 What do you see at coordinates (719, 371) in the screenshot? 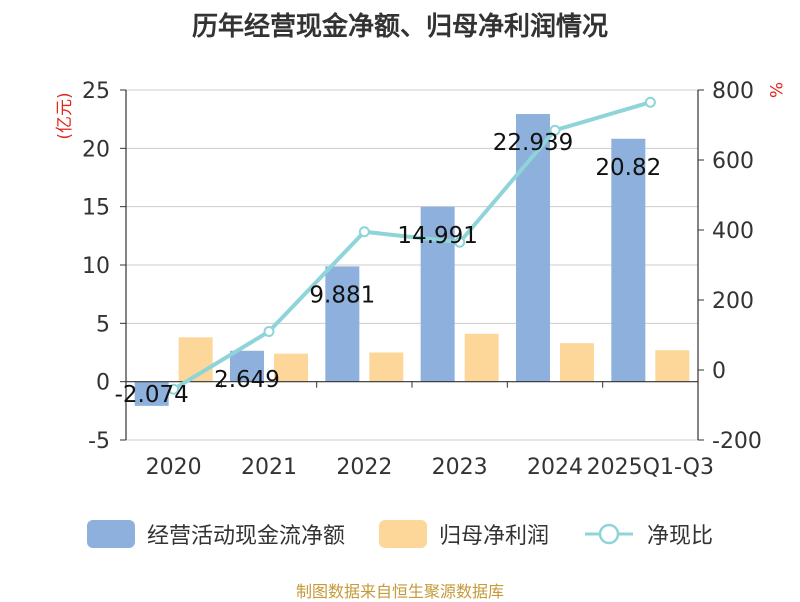
I see `right-tick-label: 0` at bounding box center [719, 371].